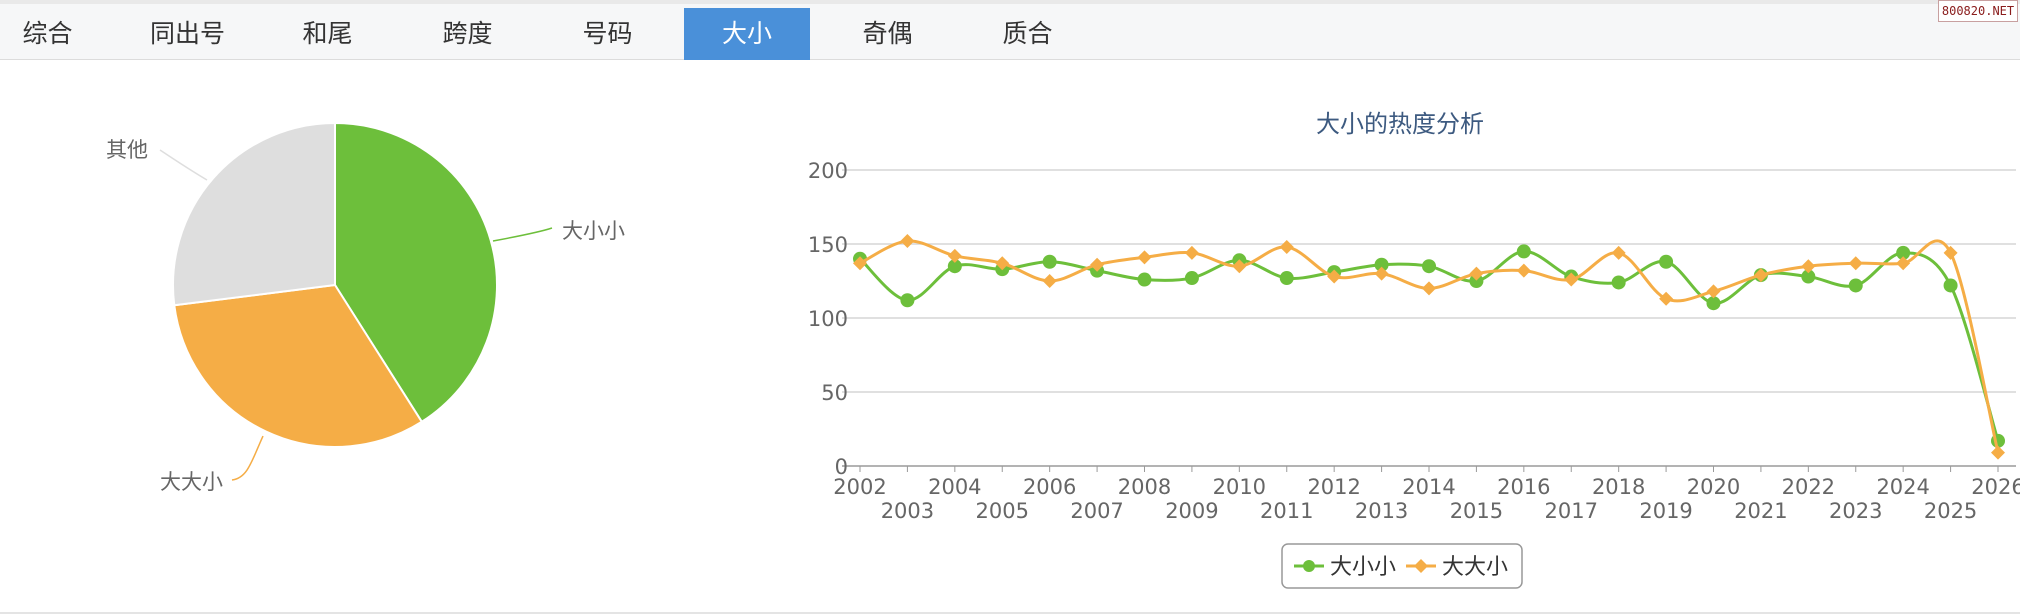 The image size is (2020, 614). I want to click on tab-jiou: 奇偶, so click(887, 33).